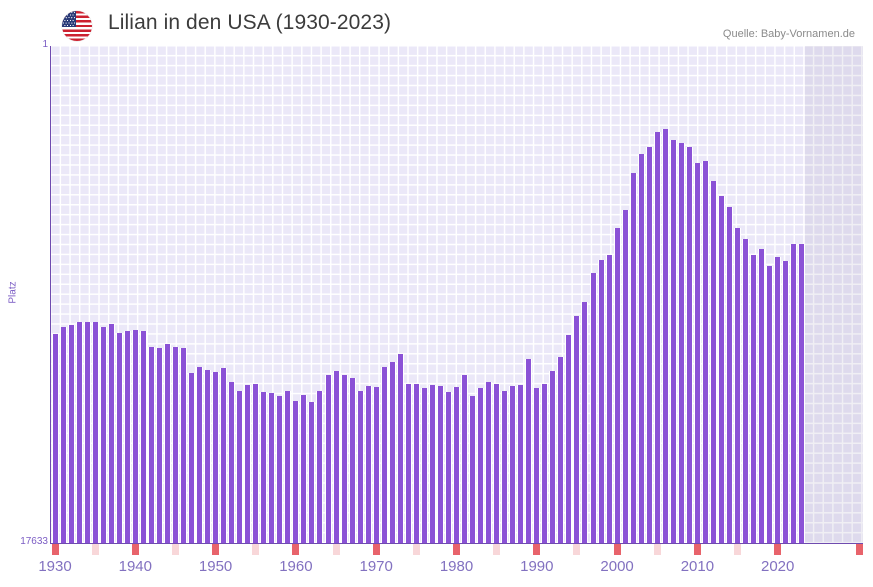  What do you see at coordinates (697, 566) in the screenshot?
I see `x-axis-tick-label: 2010` at bounding box center [697, 566].